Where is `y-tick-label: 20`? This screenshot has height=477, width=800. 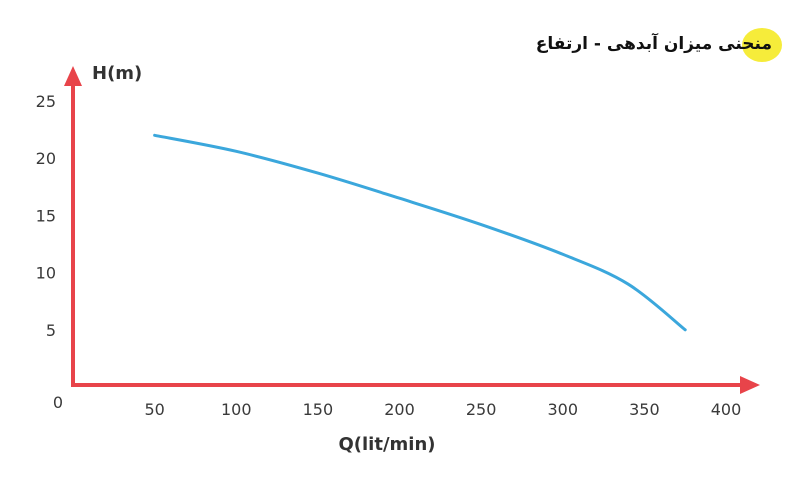 y-tick-label: 20 is located at coordinates (46, 158).